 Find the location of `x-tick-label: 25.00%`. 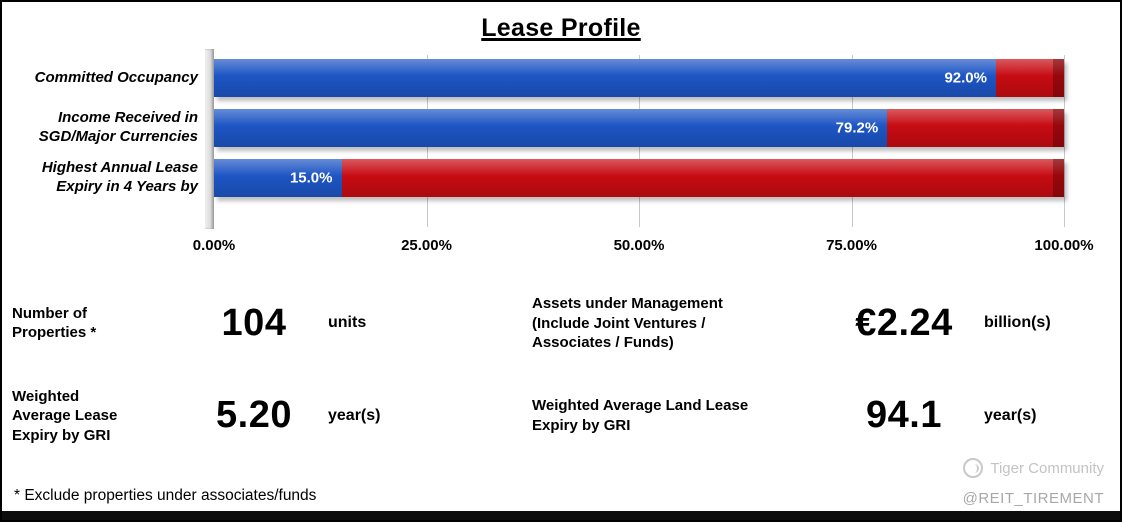

x-tick-label: 25.00% is located at coordinates (426, 245).